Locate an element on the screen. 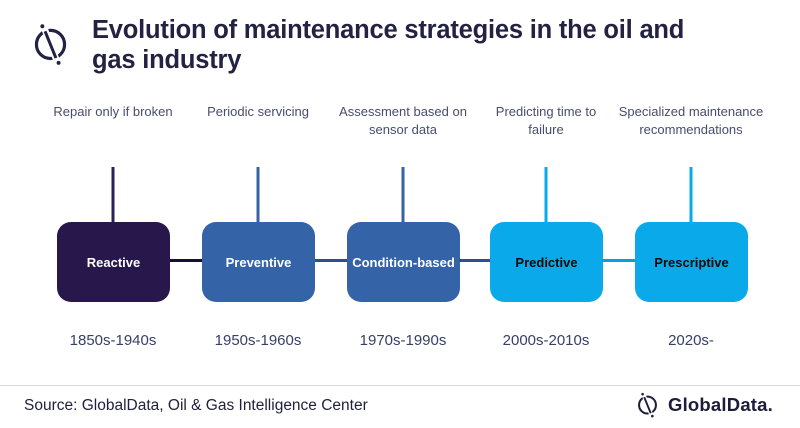  stage-box-predictive: Predictive is located at coordinates (546, 262).